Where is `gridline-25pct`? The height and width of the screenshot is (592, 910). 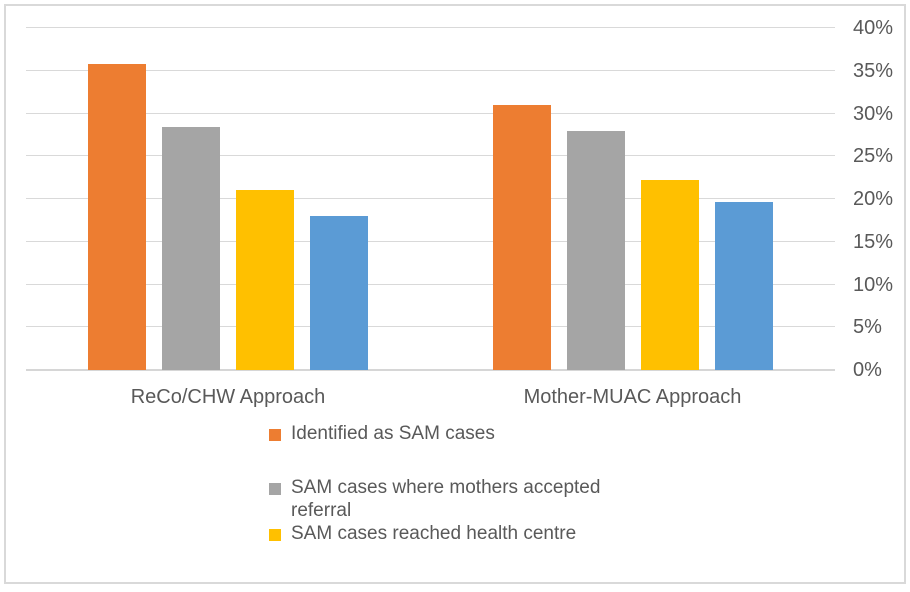
gridline-25pct is located at coordinates (430, 156).